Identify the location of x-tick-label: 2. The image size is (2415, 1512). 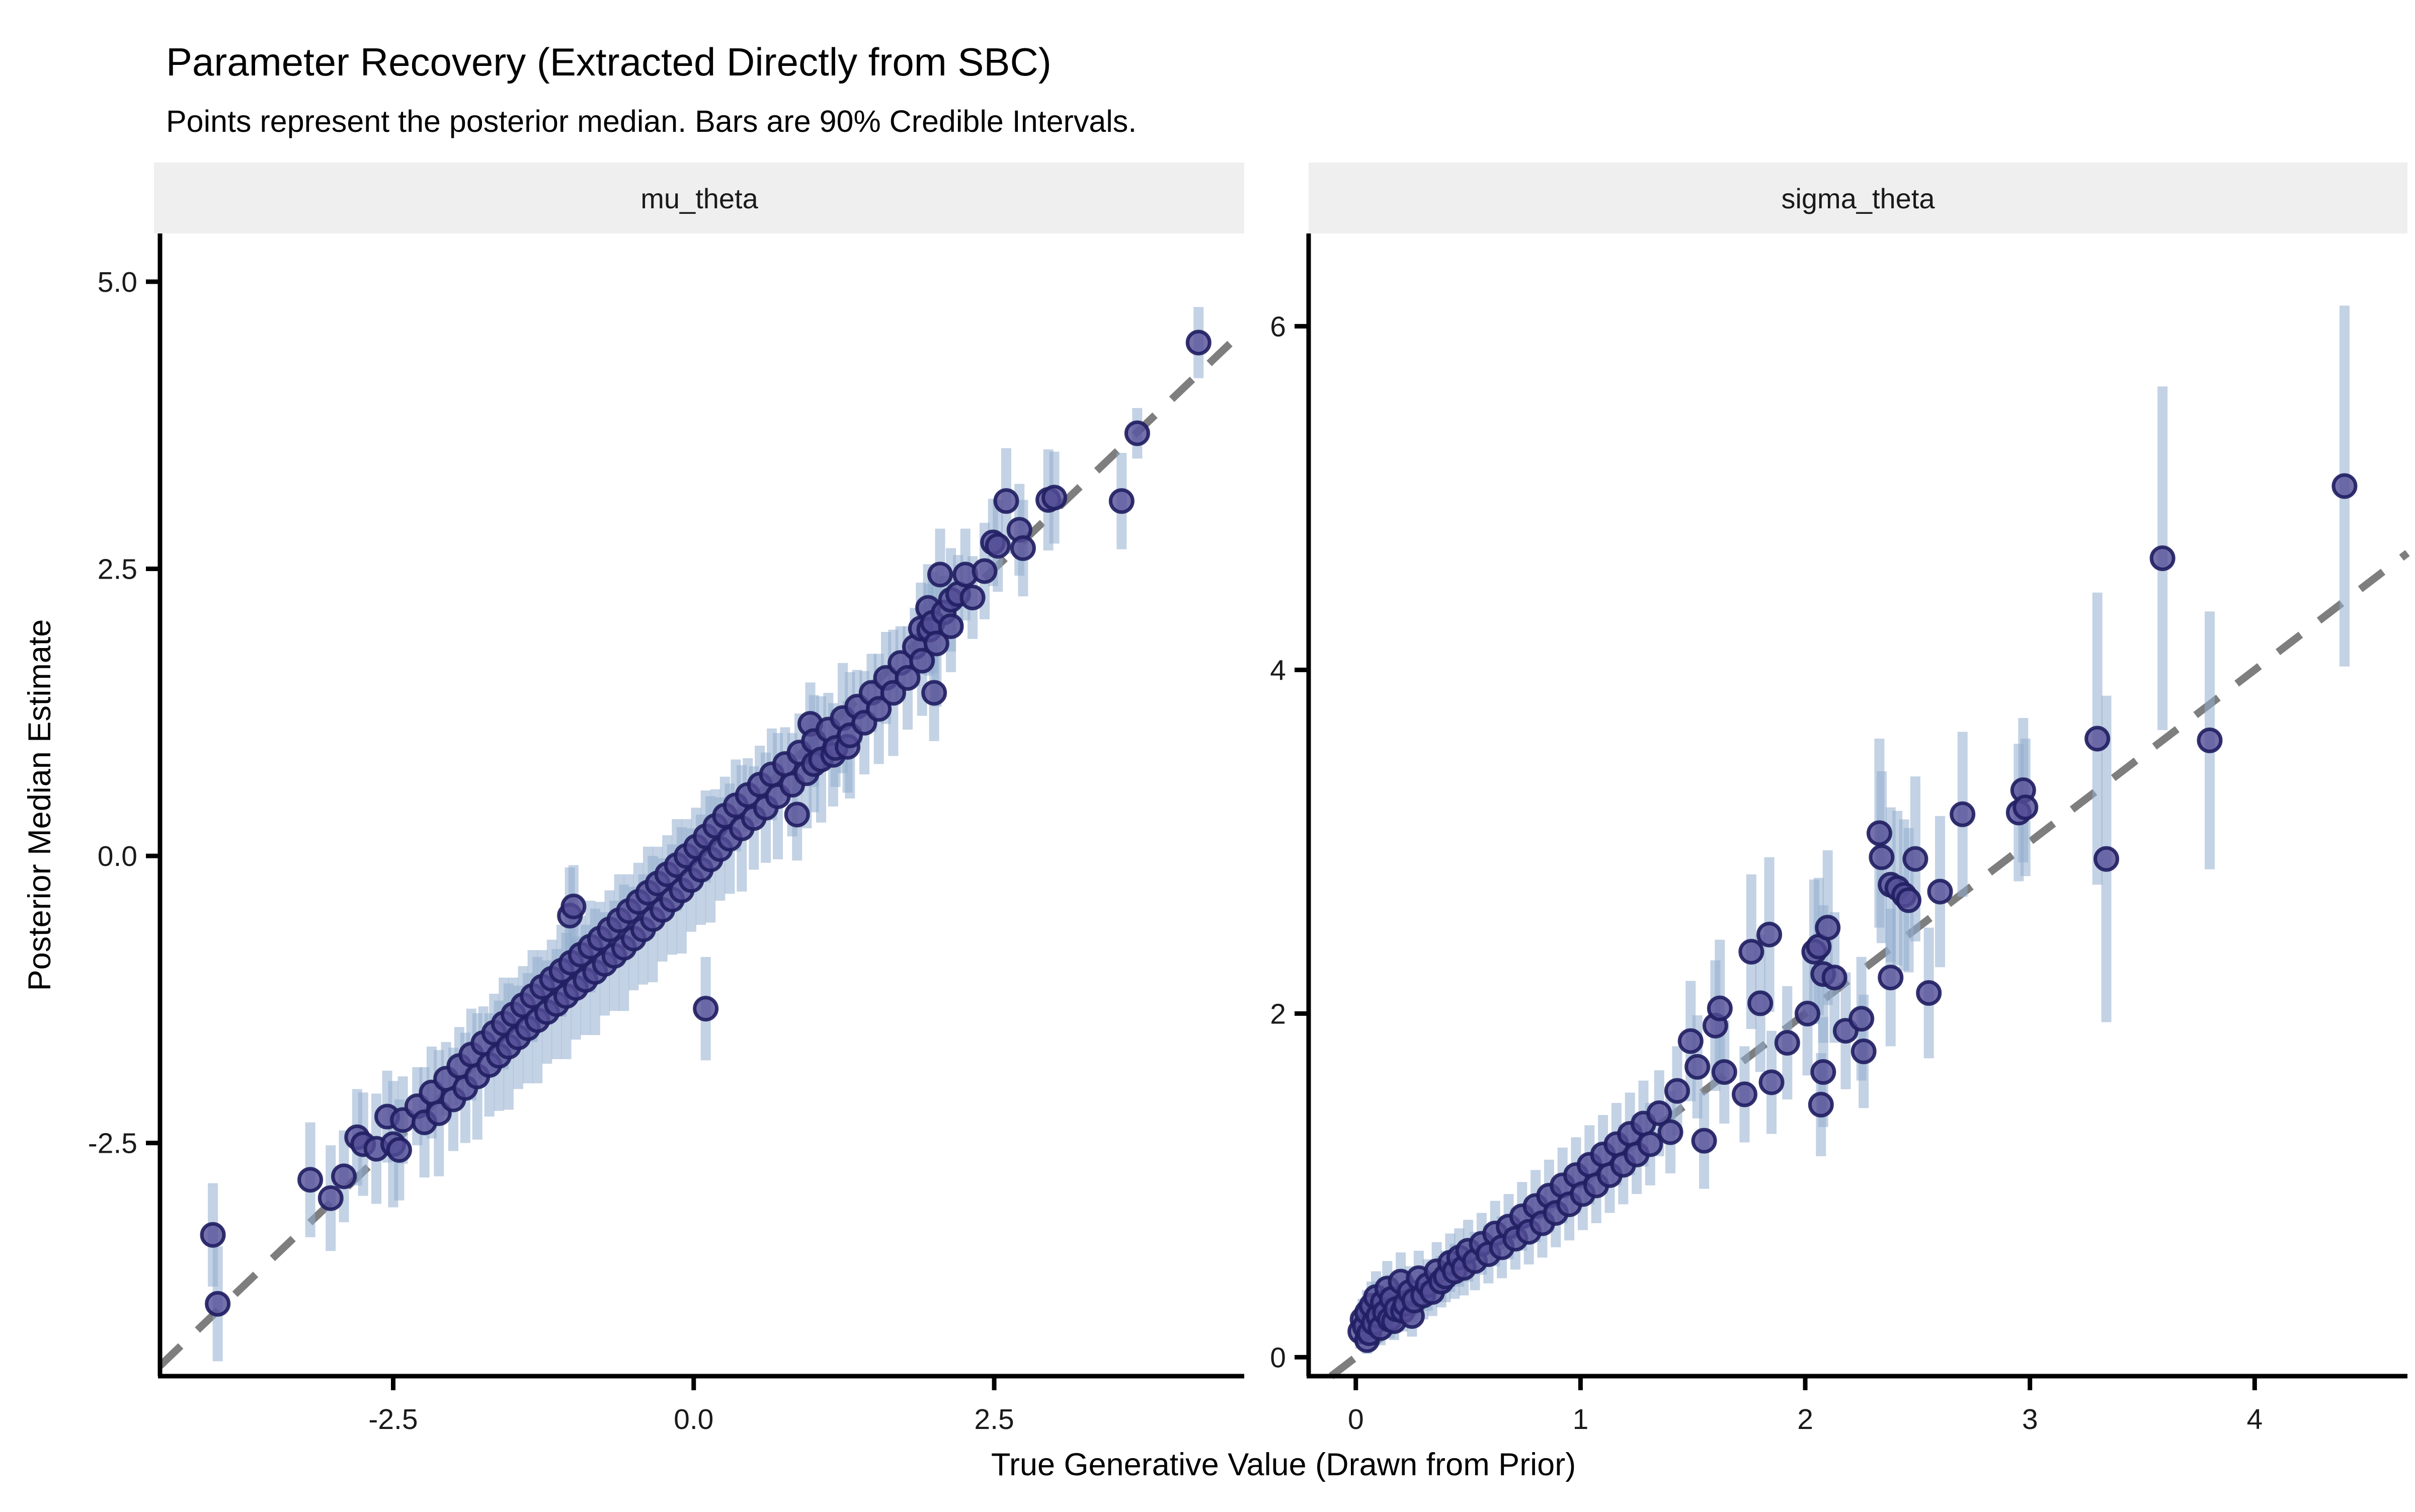
(1805, 1419).